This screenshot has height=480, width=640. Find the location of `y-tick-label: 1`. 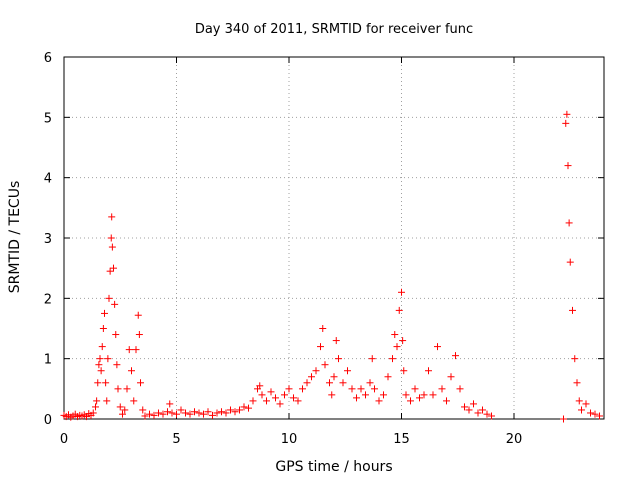

y-tick-label: 1 is located at coordinates (48, 360).